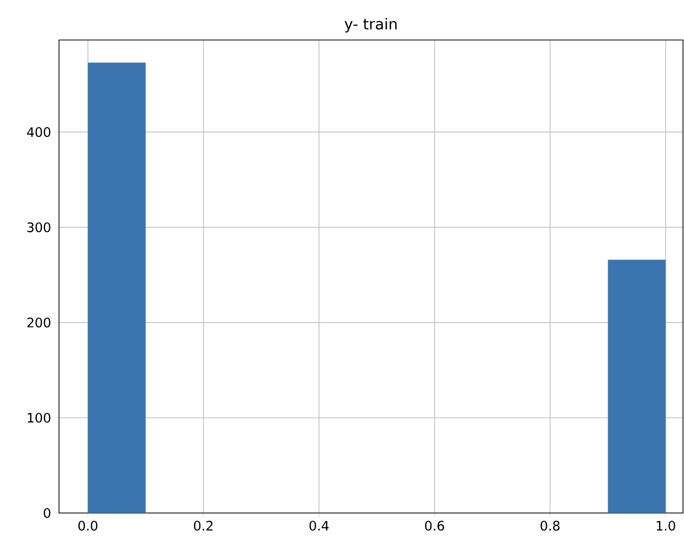 The height and width of the screenshot is (542, 684). I want to click on x-tick-label: 0.4, so click(319, 525).